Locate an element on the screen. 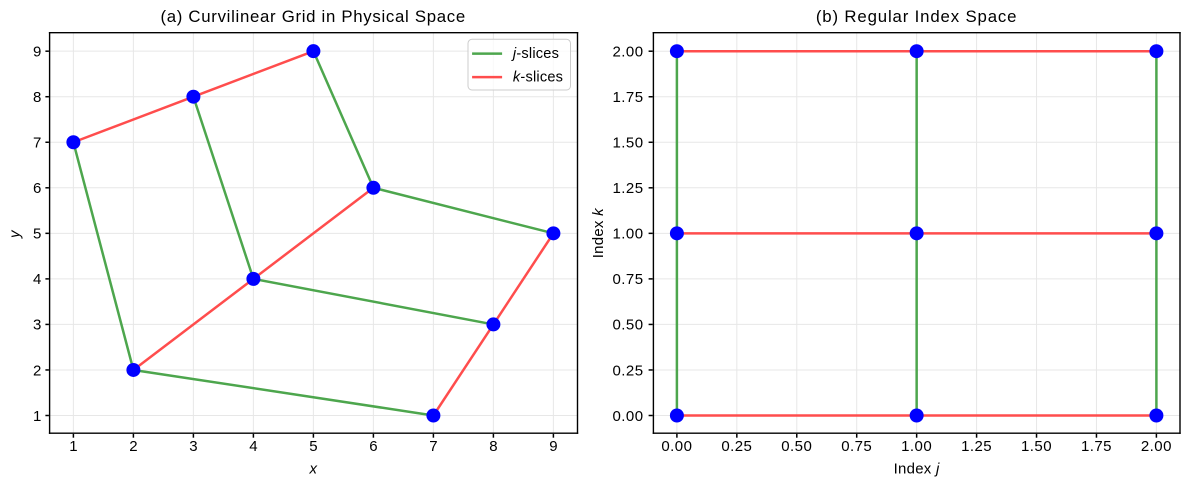 This screenshot has height=490, width=1189. svg-text: Index j is located at coordinates (917, 468).